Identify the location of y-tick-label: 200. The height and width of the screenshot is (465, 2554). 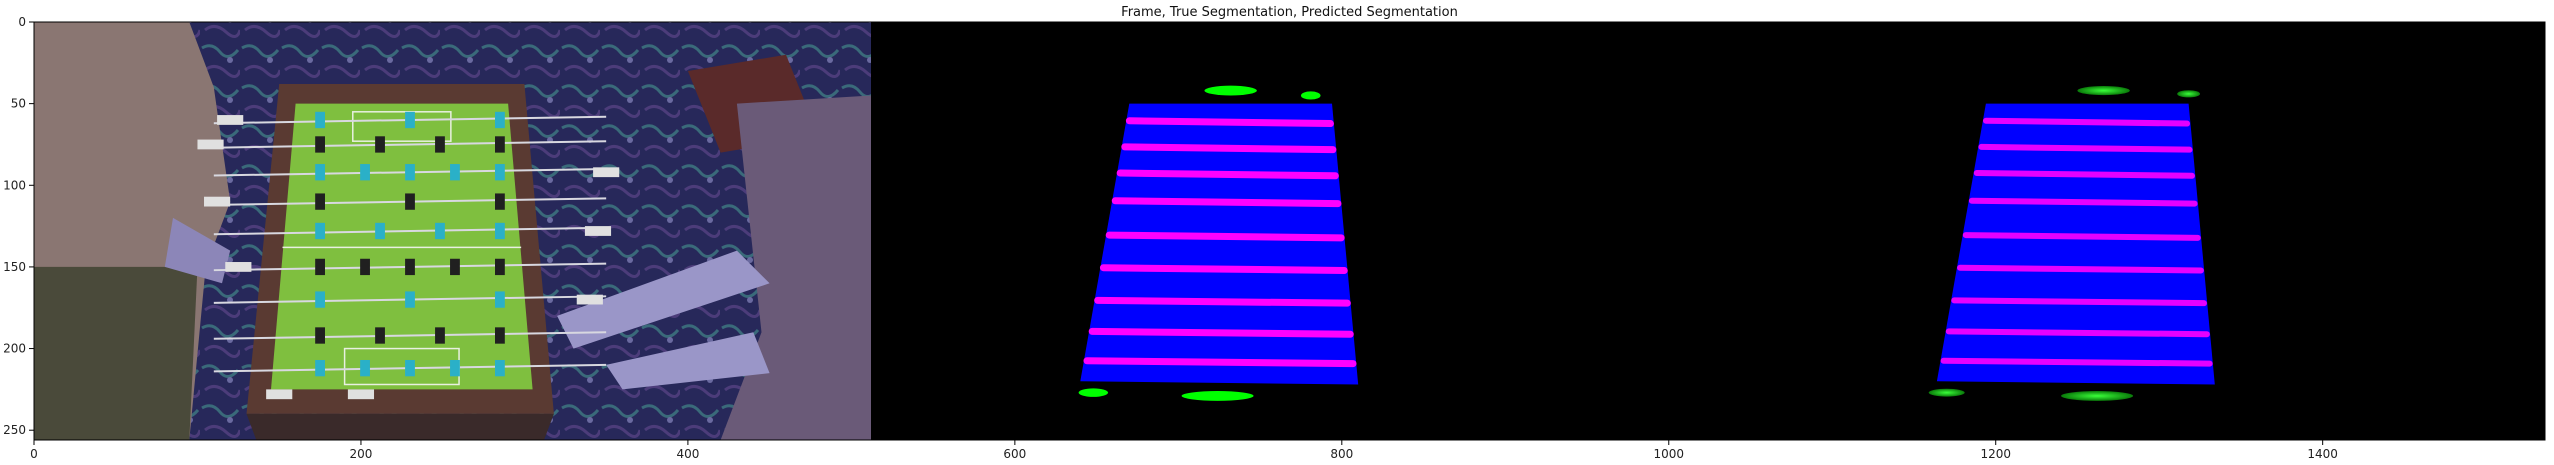
(14, 349).